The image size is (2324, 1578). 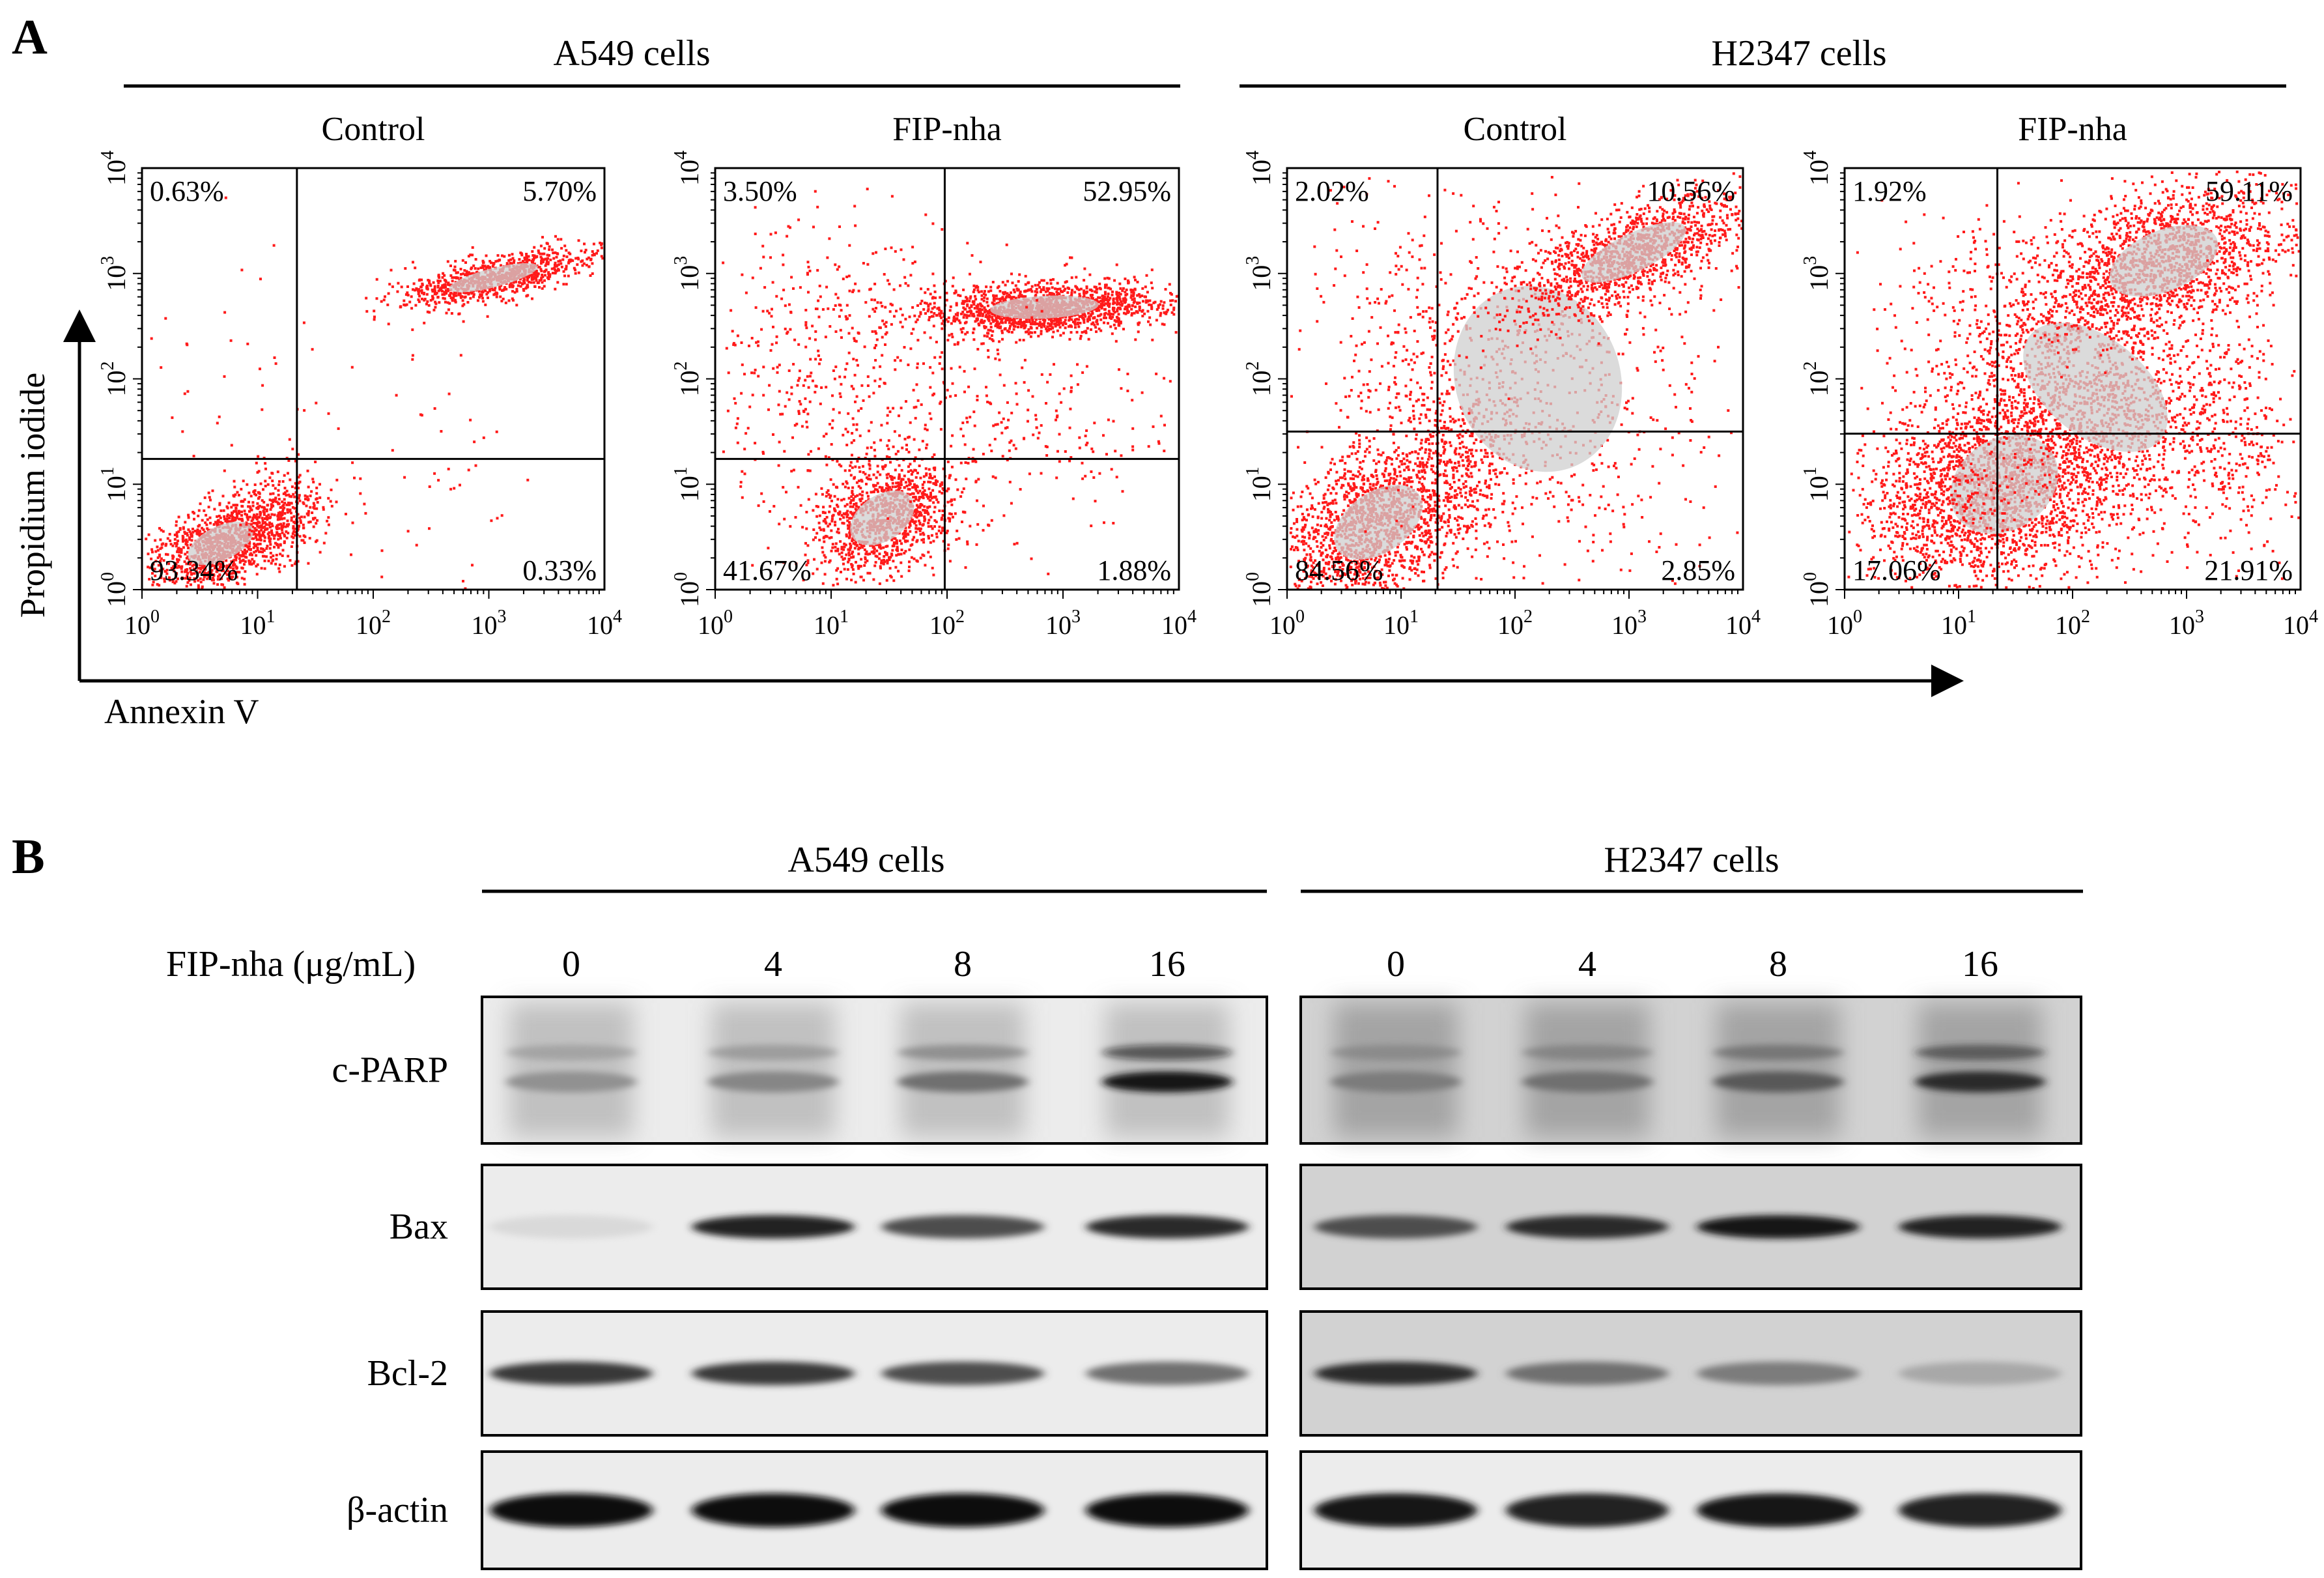 What do you see at coordinates (419, 1227) in the screenshot?
I see `protein-label: Bax` at bounding box center [419, 1227].